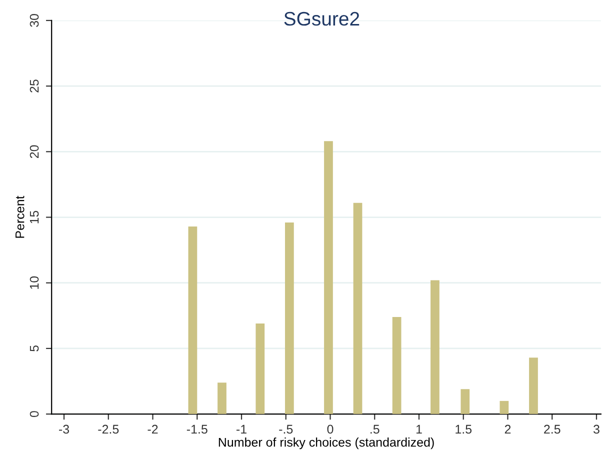 The width and height of the screenshot is (607, 455). I want to click on x-tick-label: -1.5, so click(197, 429).